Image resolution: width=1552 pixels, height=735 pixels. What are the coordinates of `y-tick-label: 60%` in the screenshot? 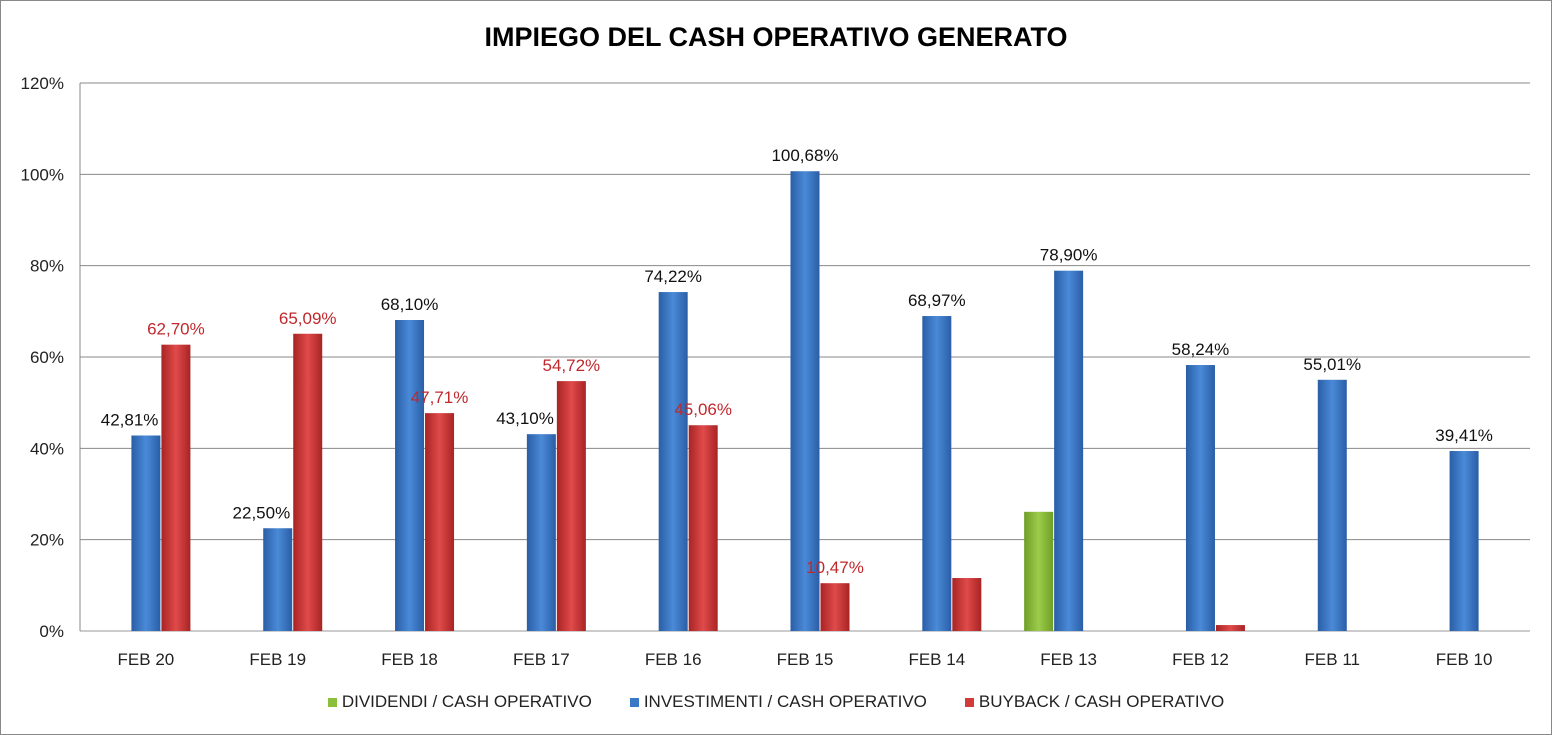 It's located at (47, 357).